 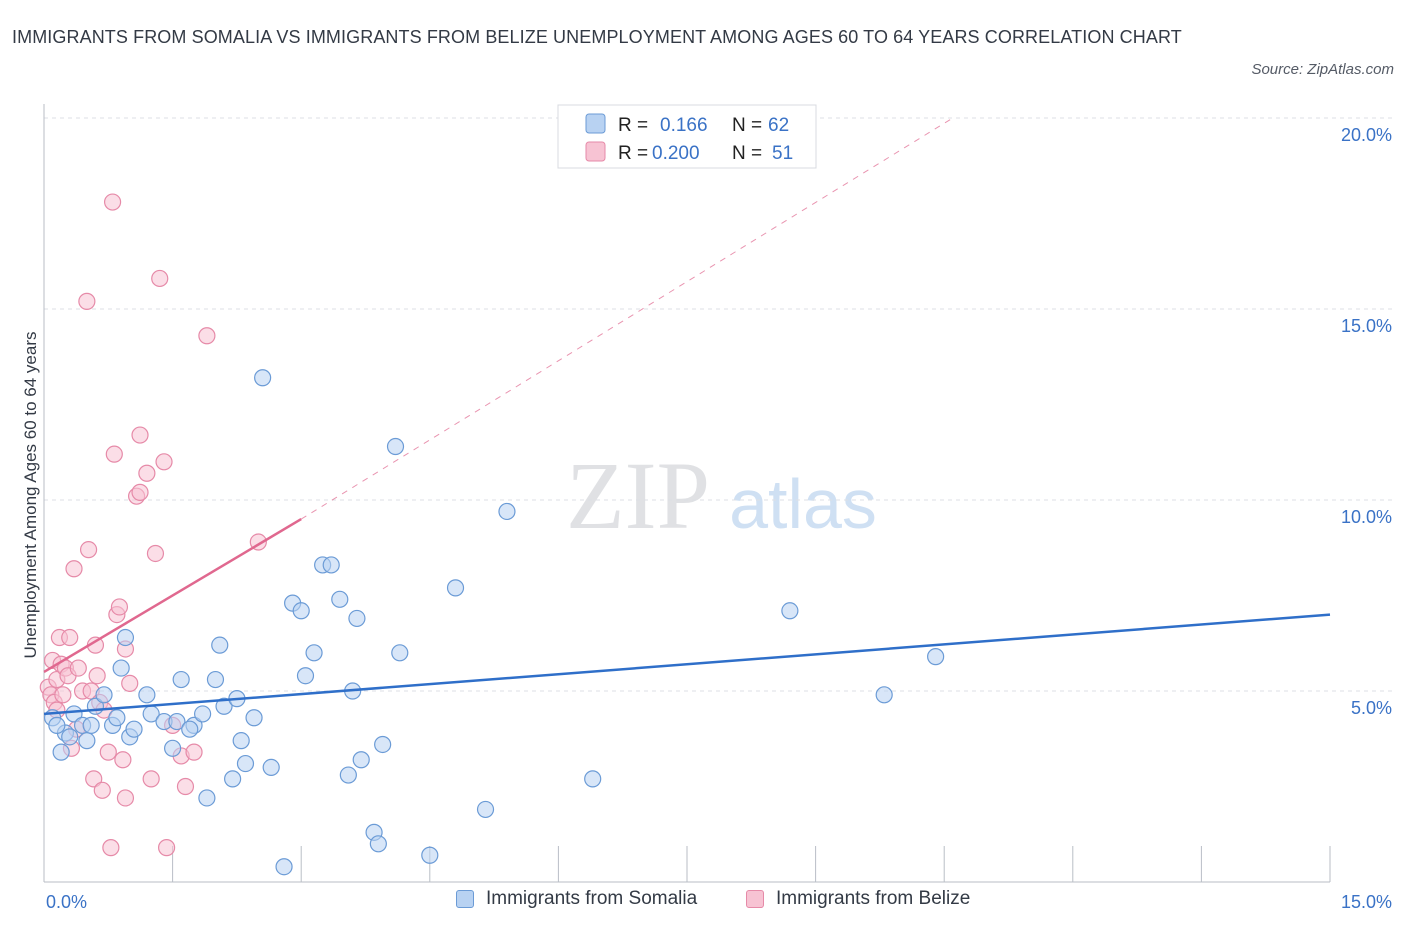 I want to click on legend-r-value-somalia: 0.166, so click(x=684, y=125).